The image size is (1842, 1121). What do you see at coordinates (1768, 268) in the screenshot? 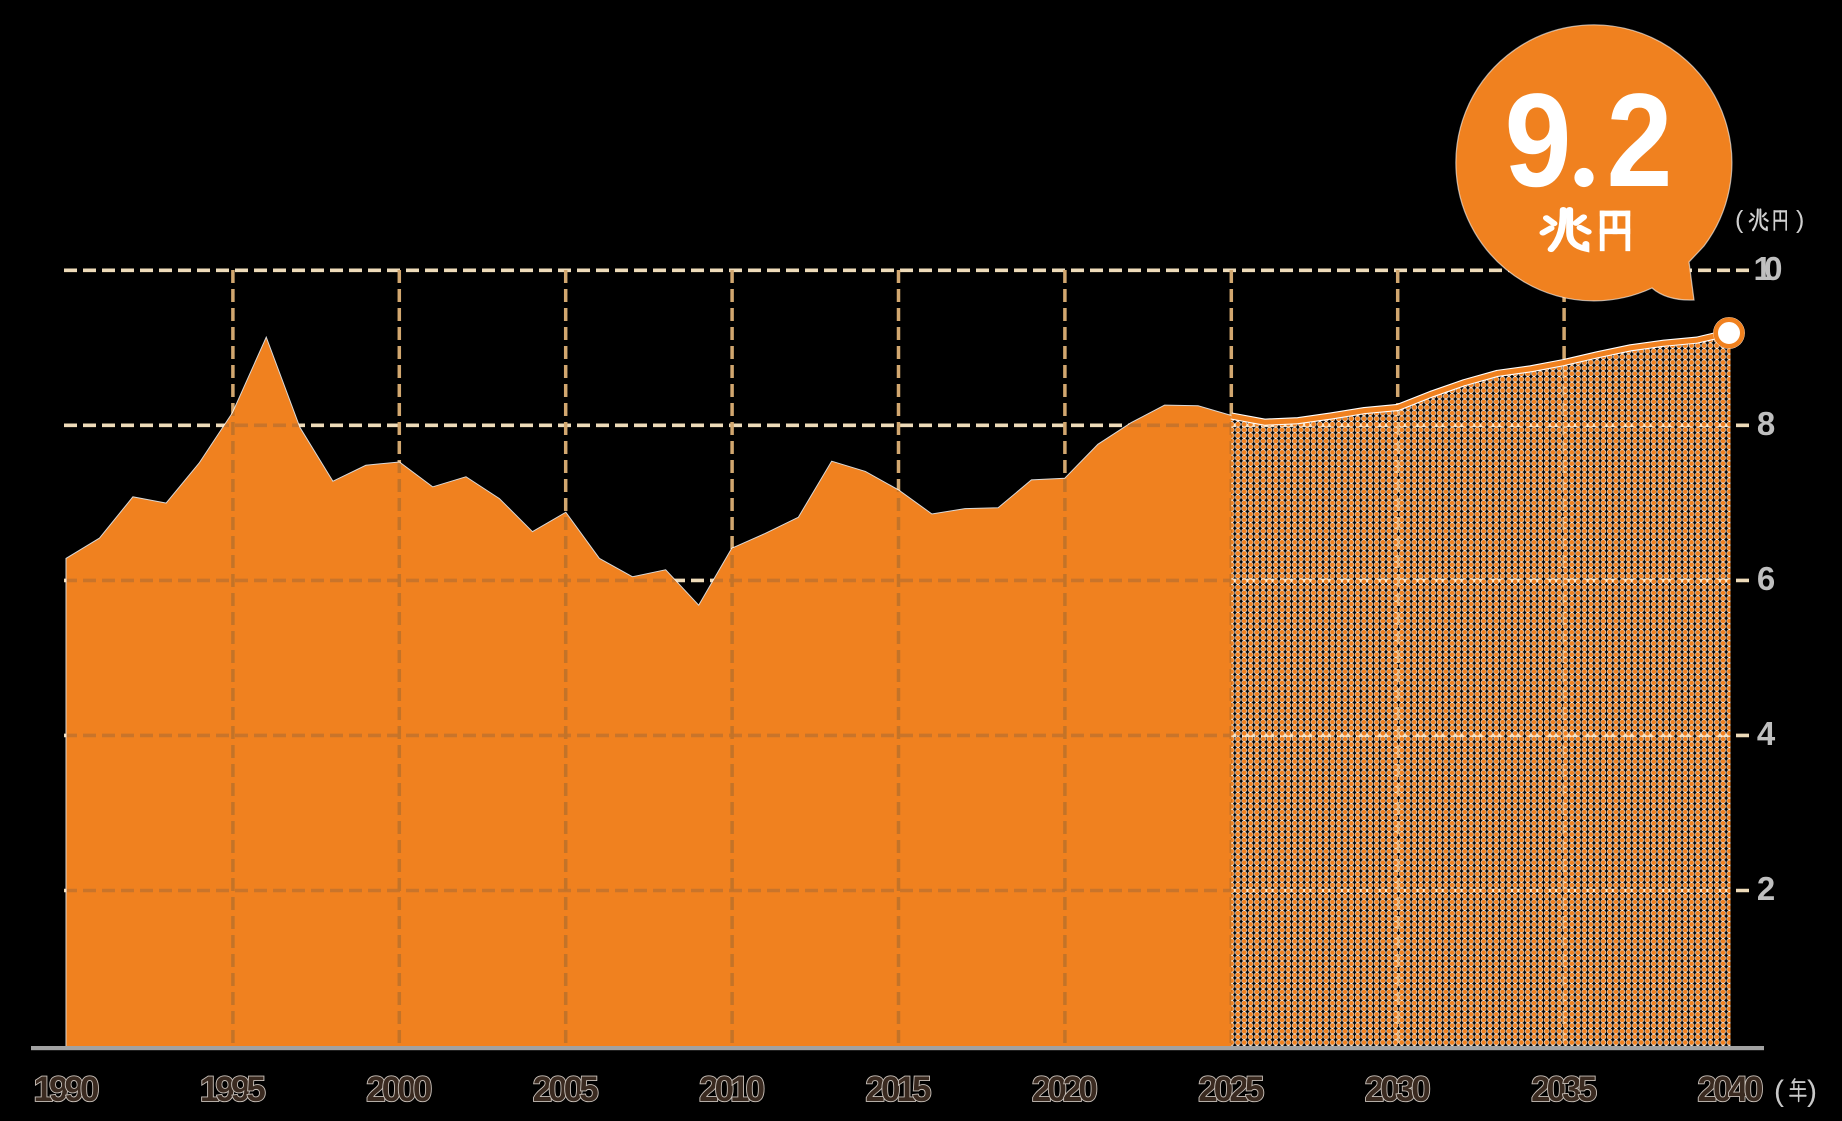
I see `svg-text: 10` at bounding box center [1768, 268].